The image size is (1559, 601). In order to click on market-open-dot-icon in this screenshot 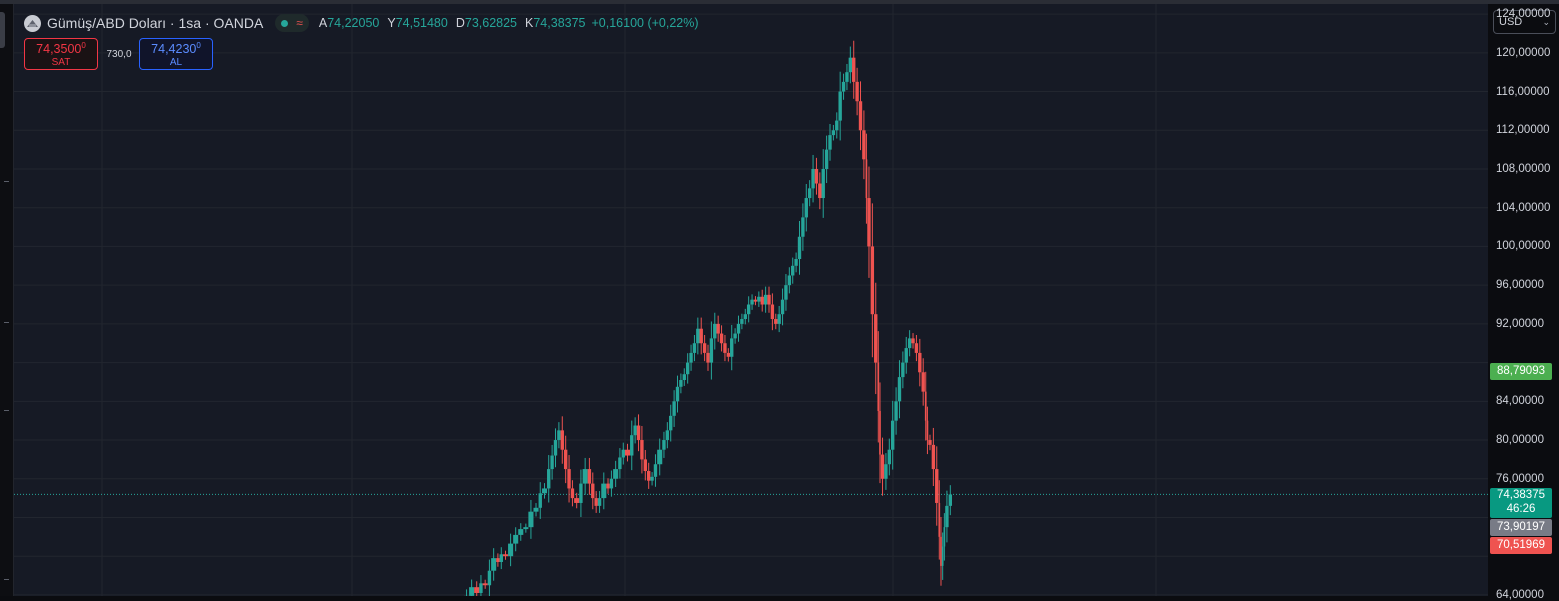, I will do `click(284, 23)`.